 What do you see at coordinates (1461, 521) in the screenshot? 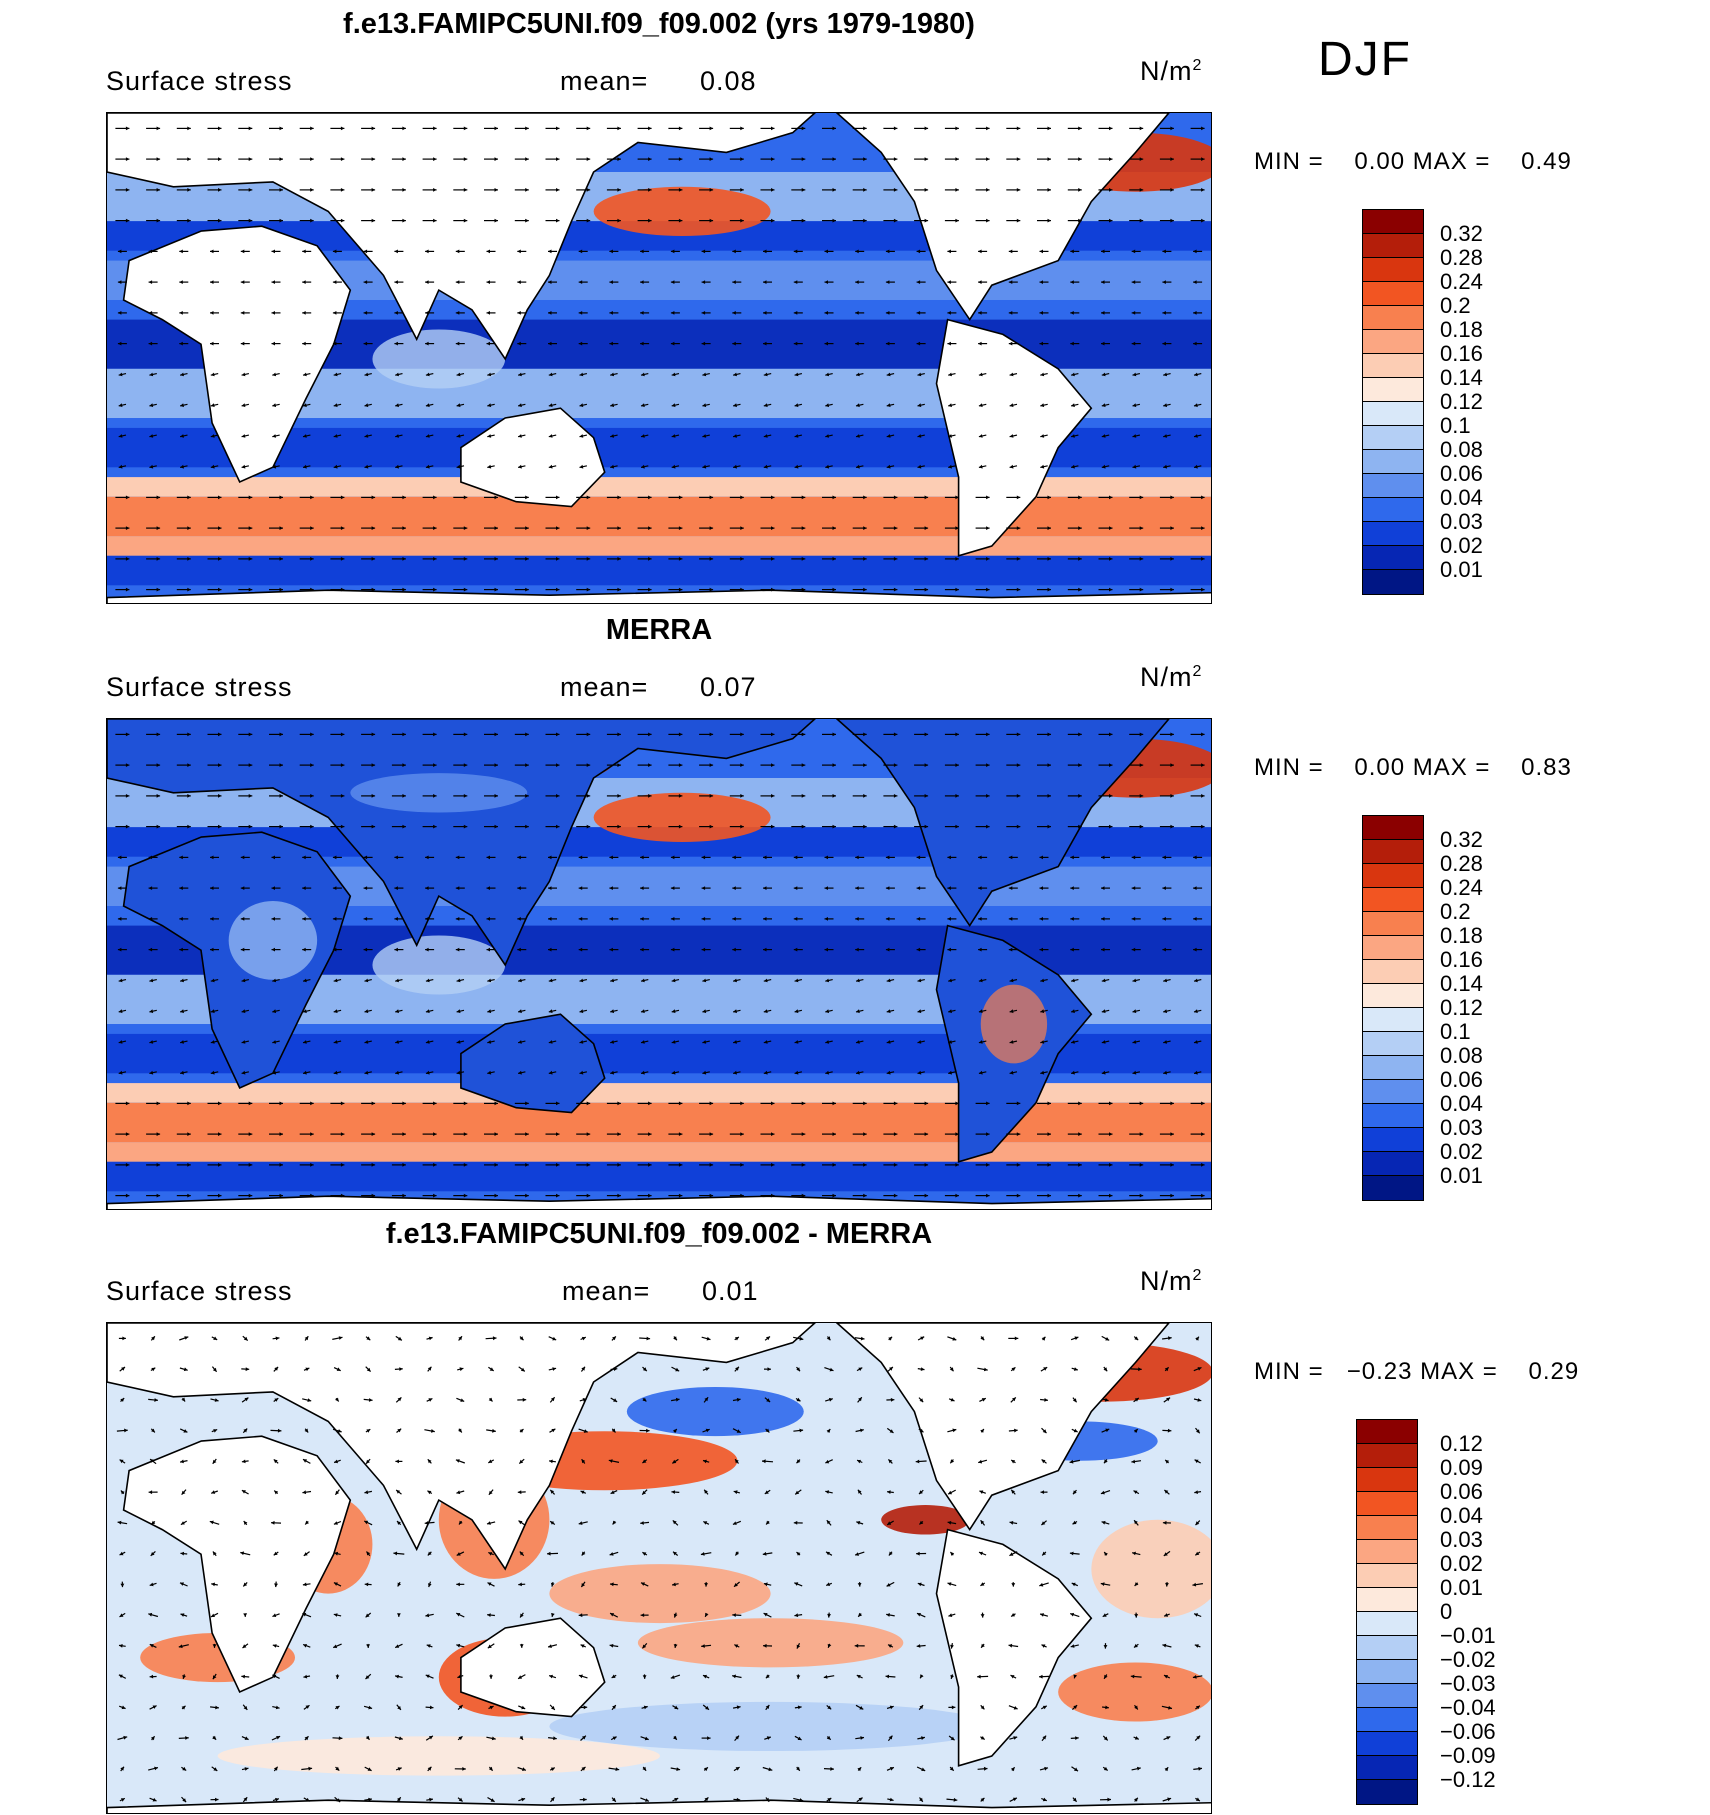
I see `colorbar-tick-label: 0.03` at bounding box center [1461, 521].